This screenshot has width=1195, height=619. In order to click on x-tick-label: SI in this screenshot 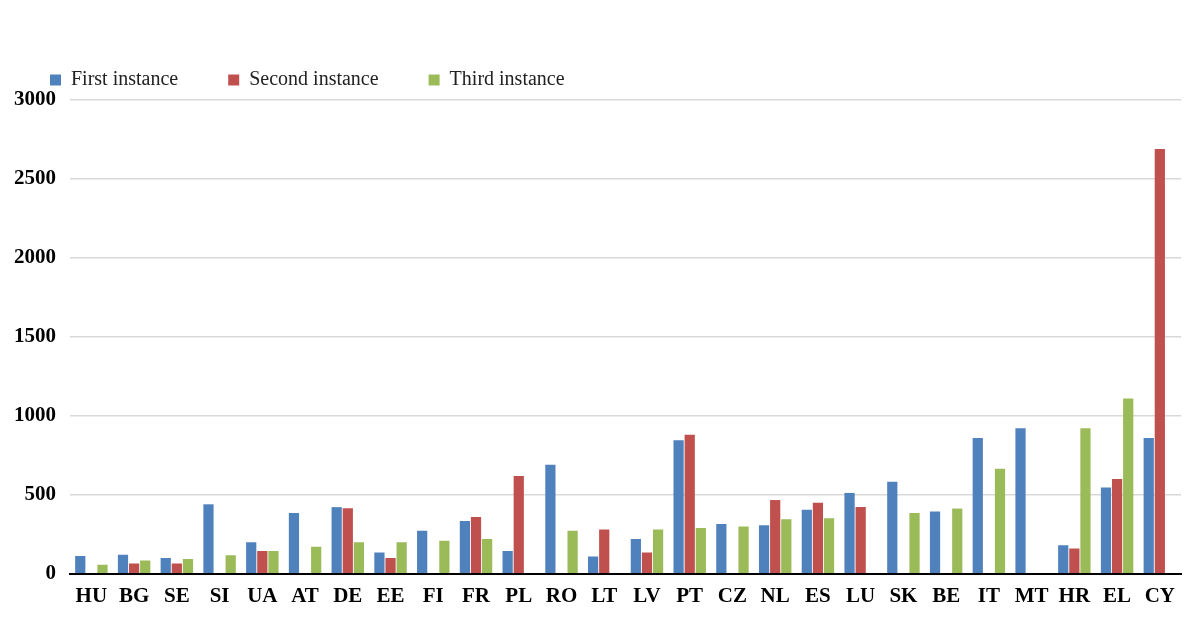, I will do `click(219, 594)`.